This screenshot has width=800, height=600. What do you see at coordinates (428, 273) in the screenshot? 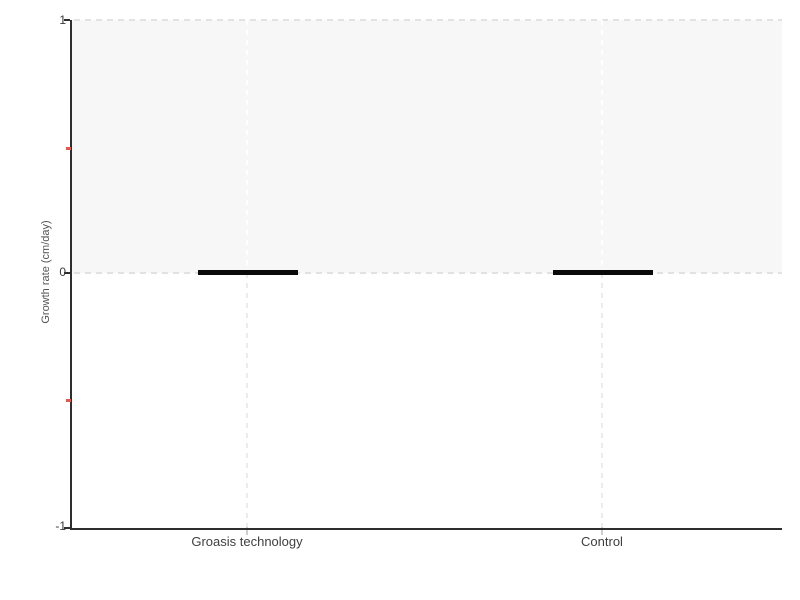
I see `gridline-y0` at bounding box center [428, 273].